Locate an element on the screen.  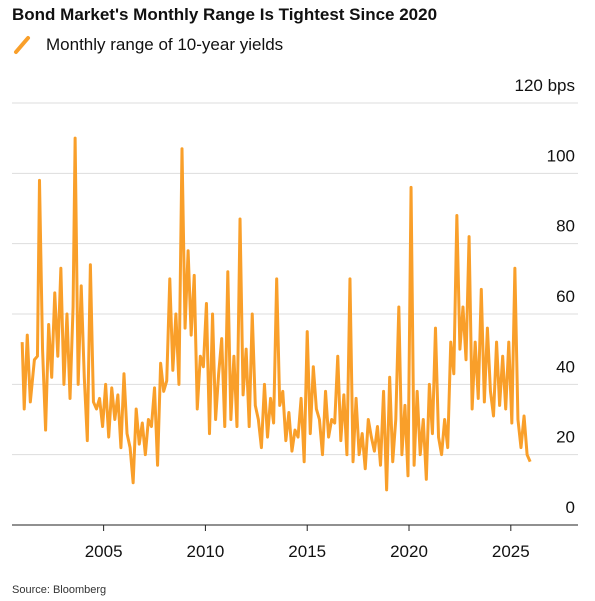
x-tick-label: 2005 is located at coordinates (104, 551).